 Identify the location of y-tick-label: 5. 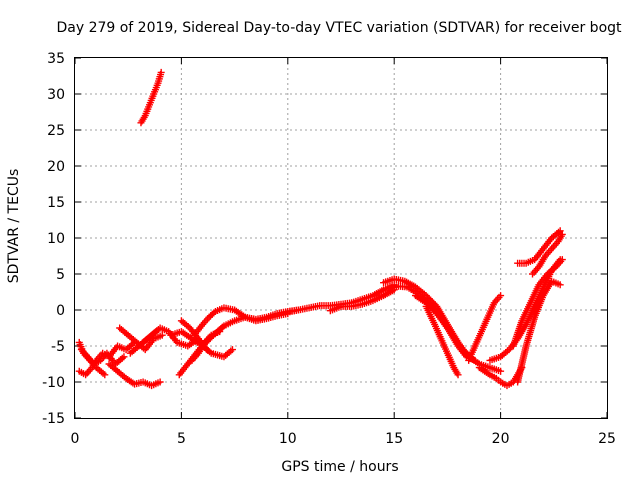
(60, 275).